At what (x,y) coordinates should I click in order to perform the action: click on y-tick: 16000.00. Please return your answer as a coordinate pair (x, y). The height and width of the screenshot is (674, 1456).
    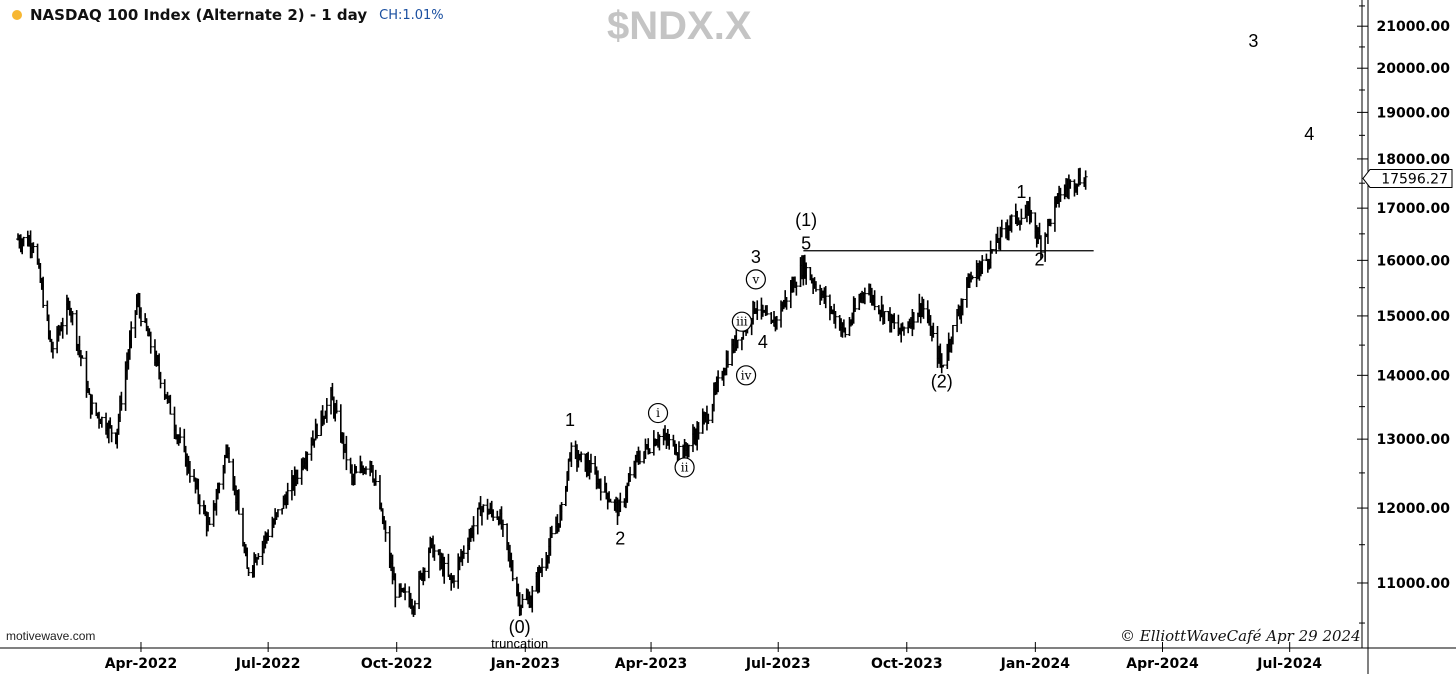
    Looking at the image, I should click on (1403, 261).